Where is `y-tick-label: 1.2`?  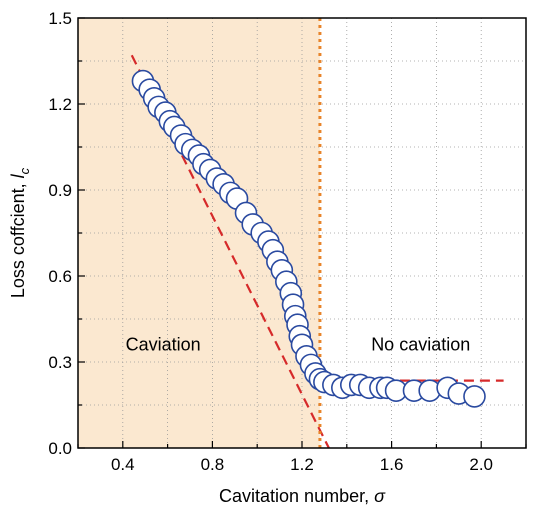
y-tick-label: 1.2 is located at coordinates (60, 104).